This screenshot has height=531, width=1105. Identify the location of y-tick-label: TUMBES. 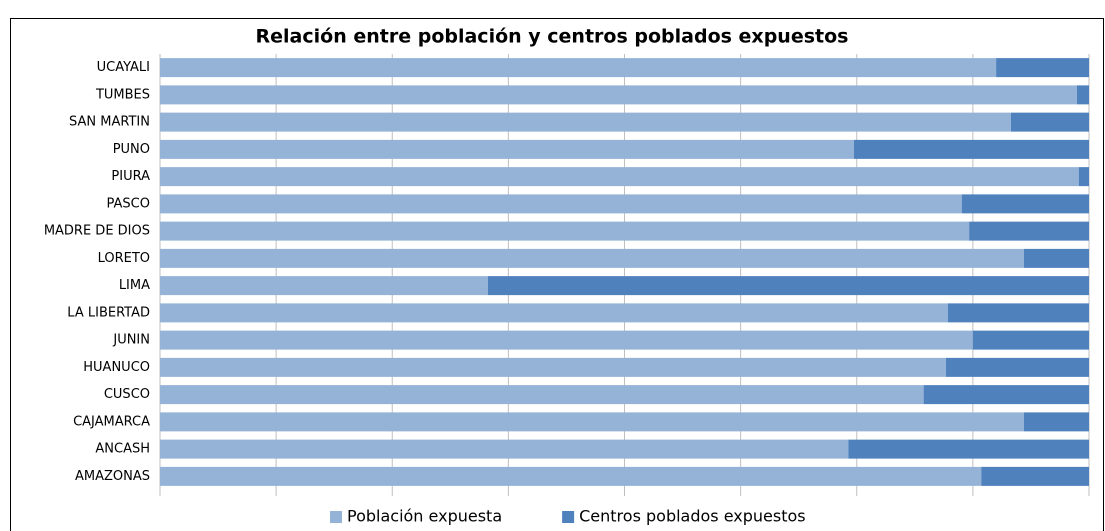
(122, 94).